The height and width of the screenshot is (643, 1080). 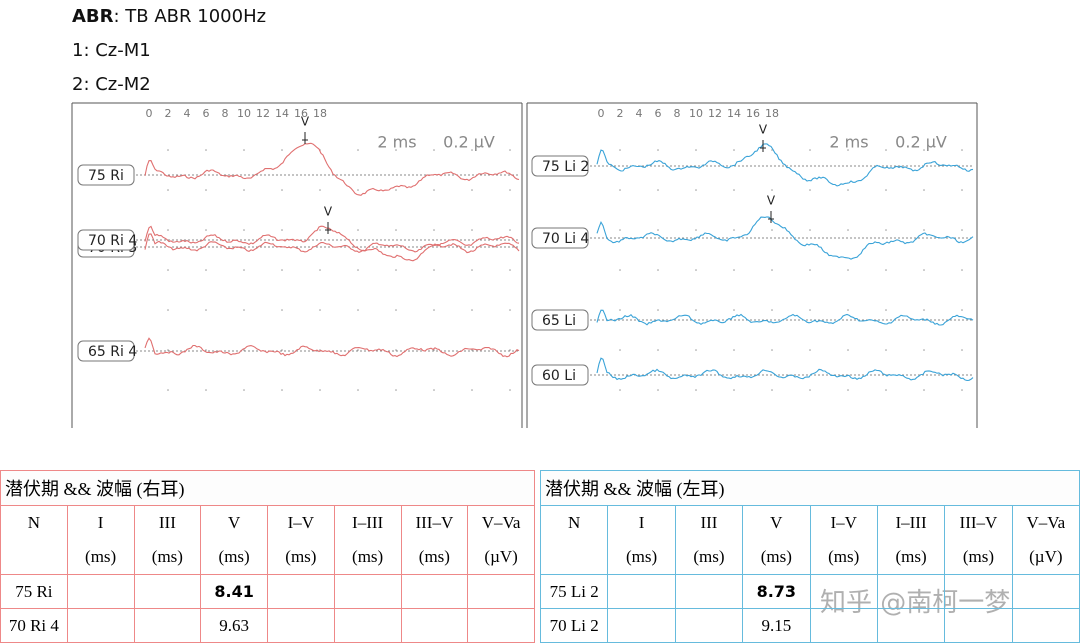 What do you see at coordinates (734, 113) in the screenshot?
I see `time-tick-label: 14` at bounding box center [734, 113].